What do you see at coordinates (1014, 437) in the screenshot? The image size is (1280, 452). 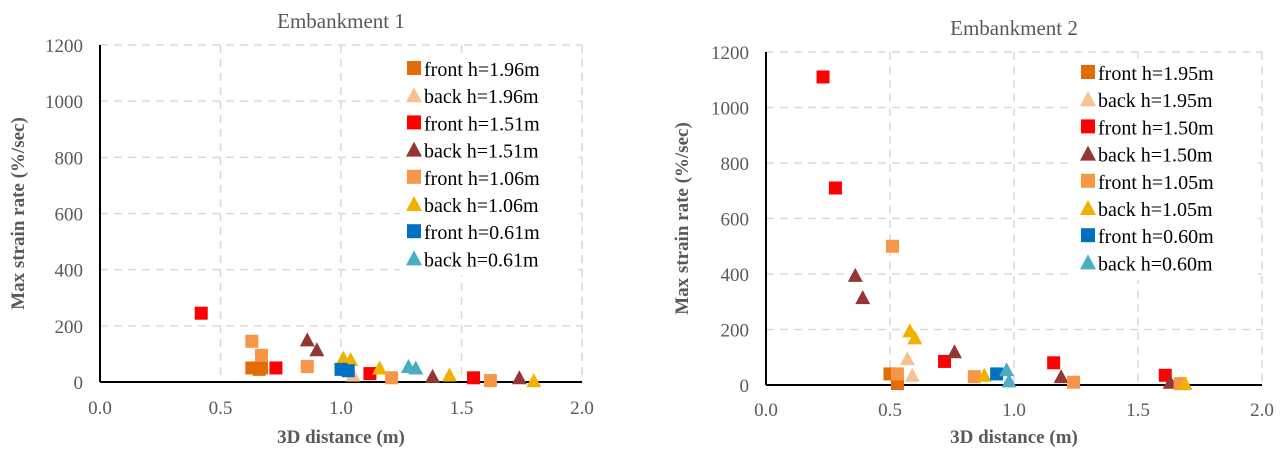 I see `chart-2-x-axis-label: 3D distance (m)` at bounding box center [1014, 437].